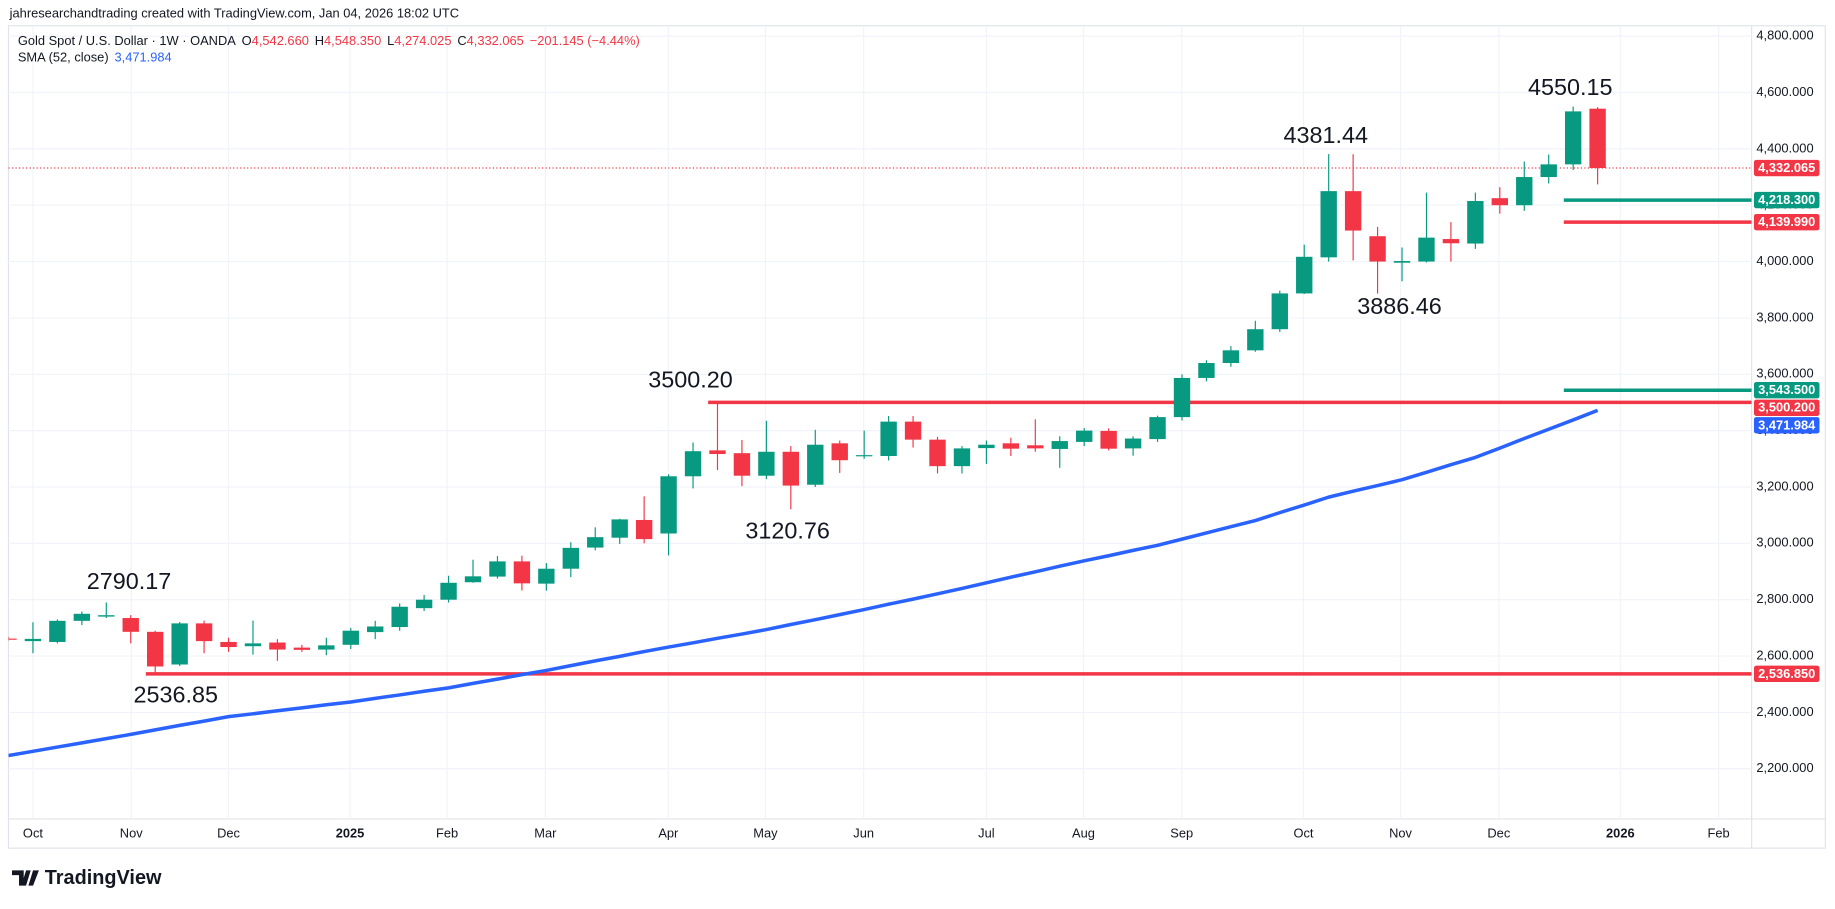 The height and width of the screenshot is (909, 1835). I want to click on price-tag-label: 4,218.300, so click(1786, 199).